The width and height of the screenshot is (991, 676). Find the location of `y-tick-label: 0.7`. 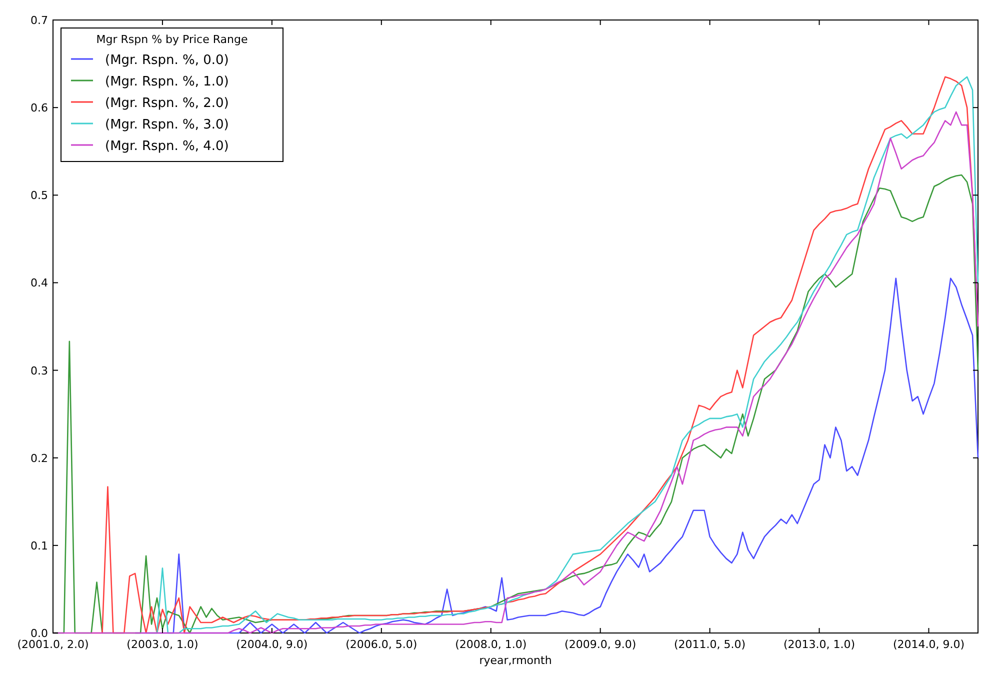

y-tick-label: 0.7 is located at coordinates (39, 20).